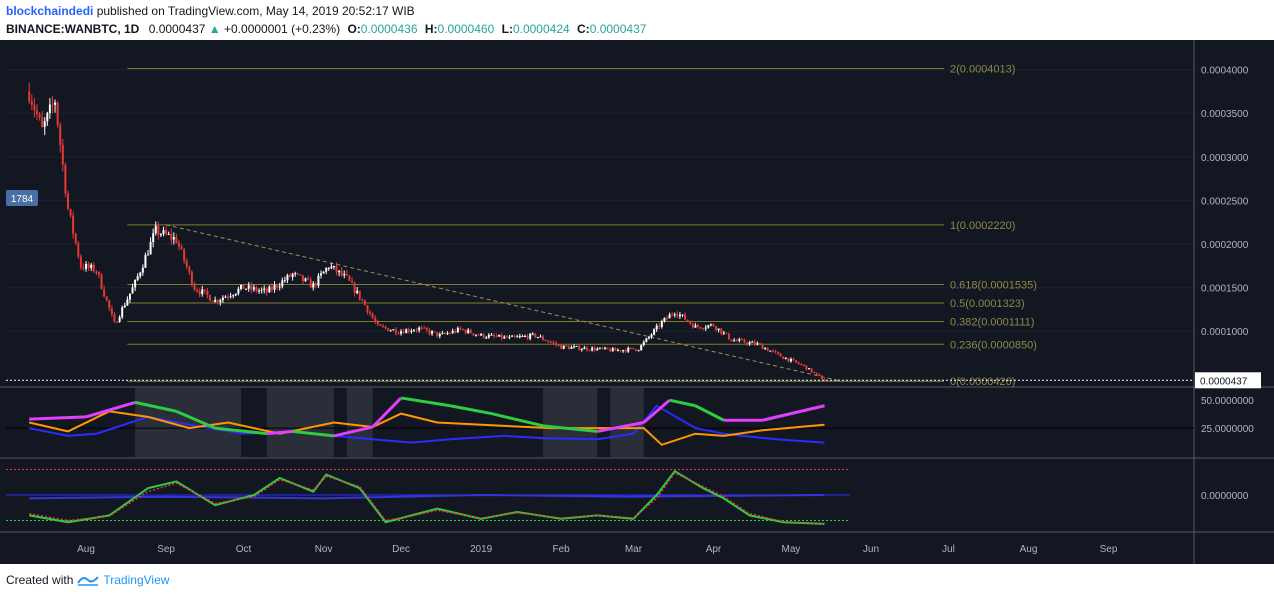  I want to click on created-with-text: Created with, so click(40, 580).